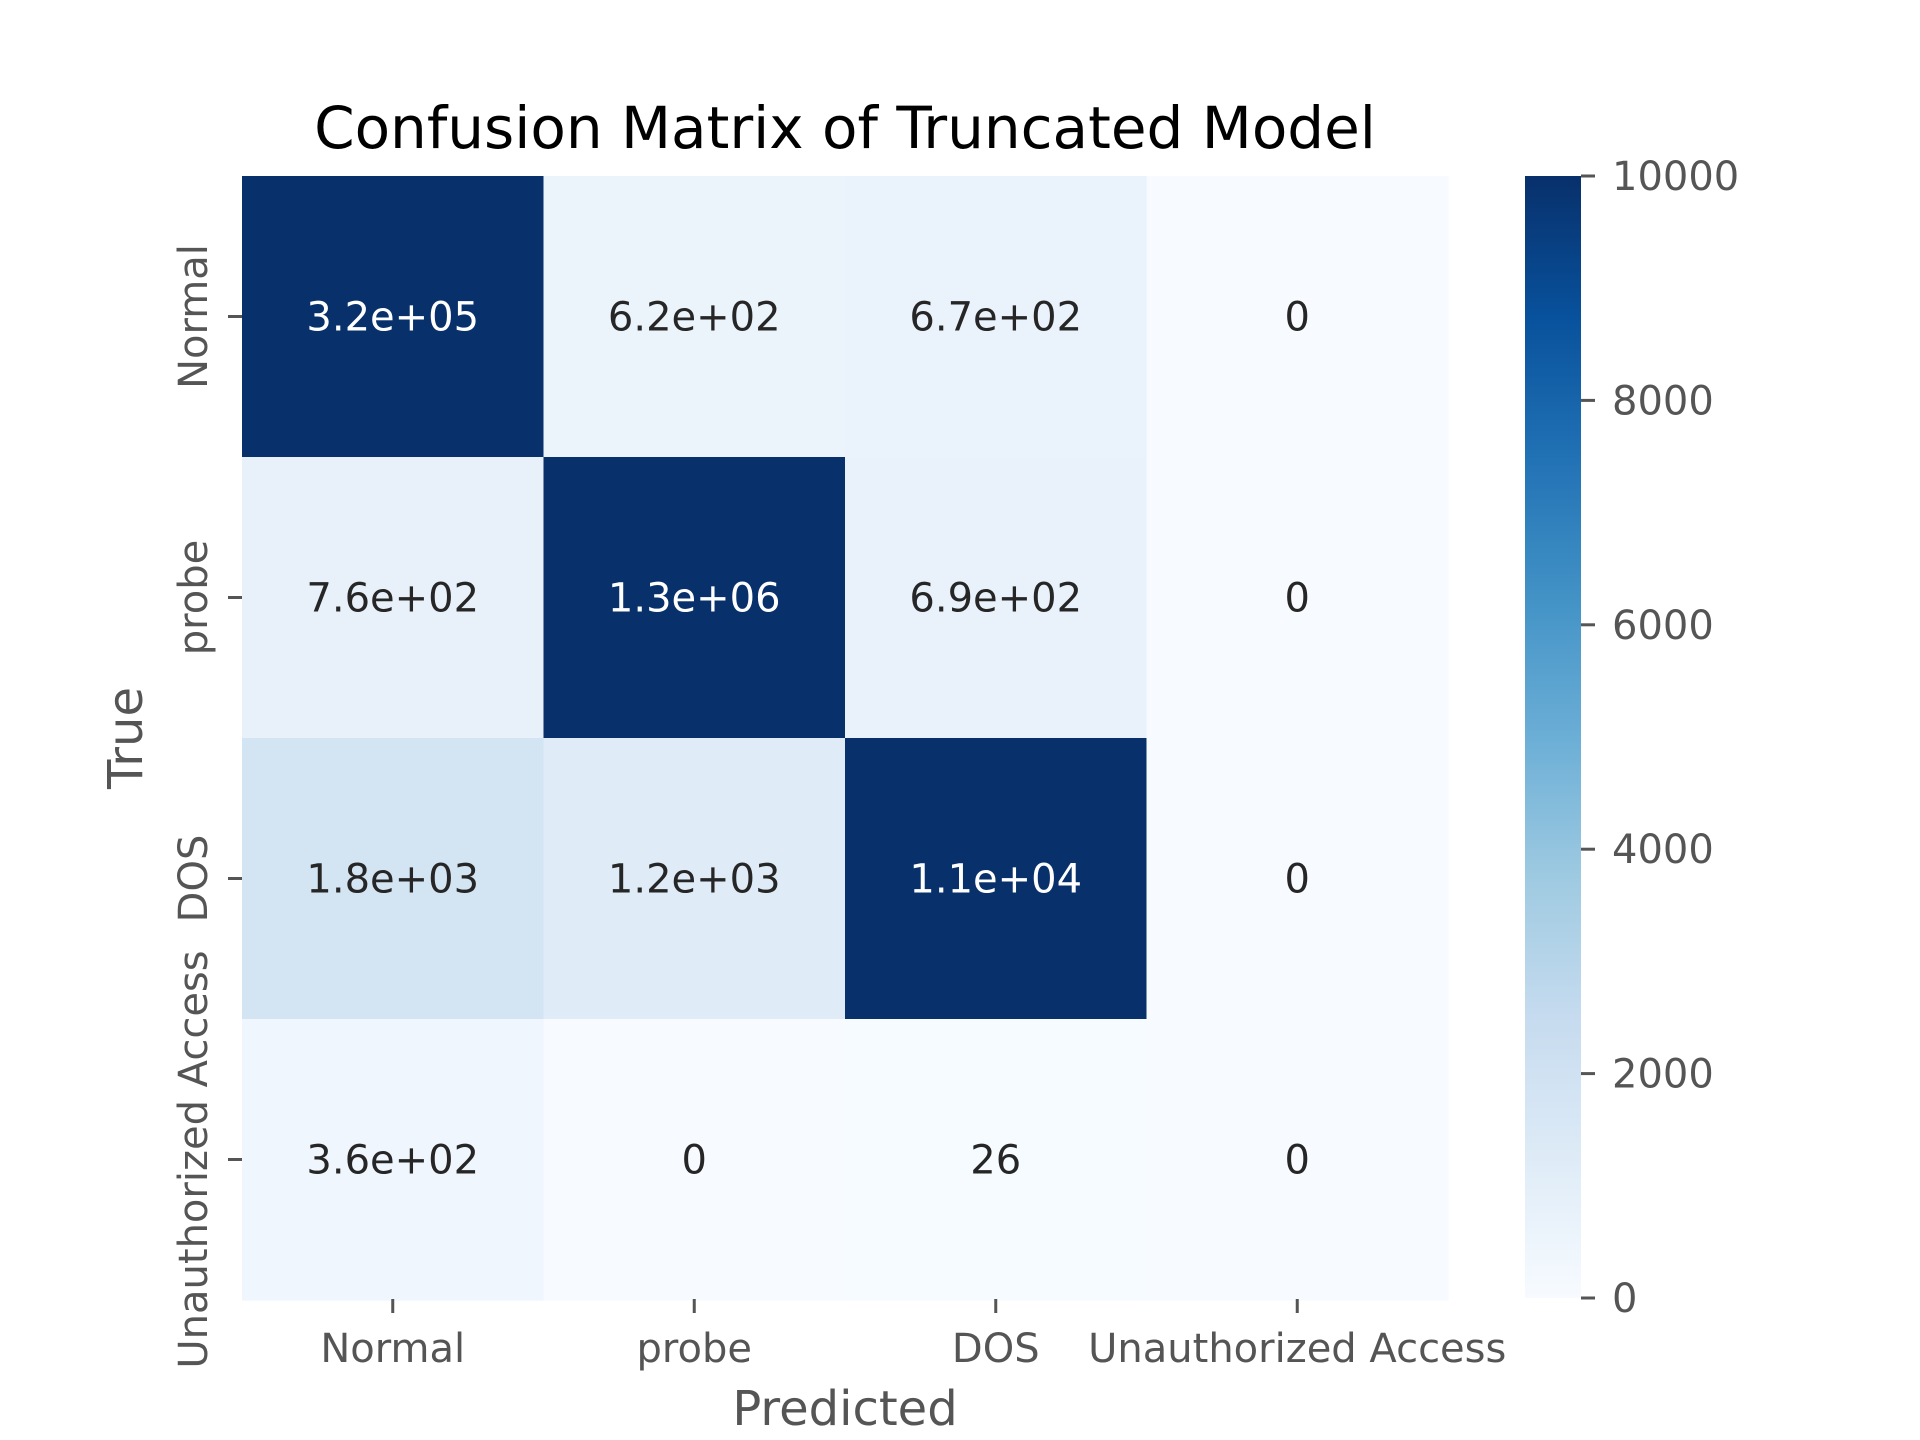 The width and height of the screenshot is (1920, 1440). I want to click on cell-value-r3-c0: 3.6e+02, so click(392, 1161).